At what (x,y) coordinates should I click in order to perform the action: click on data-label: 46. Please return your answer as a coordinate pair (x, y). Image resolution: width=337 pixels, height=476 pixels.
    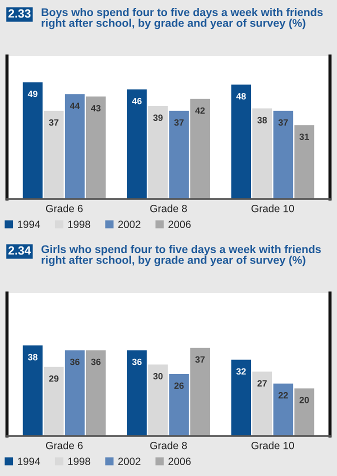
    Looking at the image, I should click on (137, 101).